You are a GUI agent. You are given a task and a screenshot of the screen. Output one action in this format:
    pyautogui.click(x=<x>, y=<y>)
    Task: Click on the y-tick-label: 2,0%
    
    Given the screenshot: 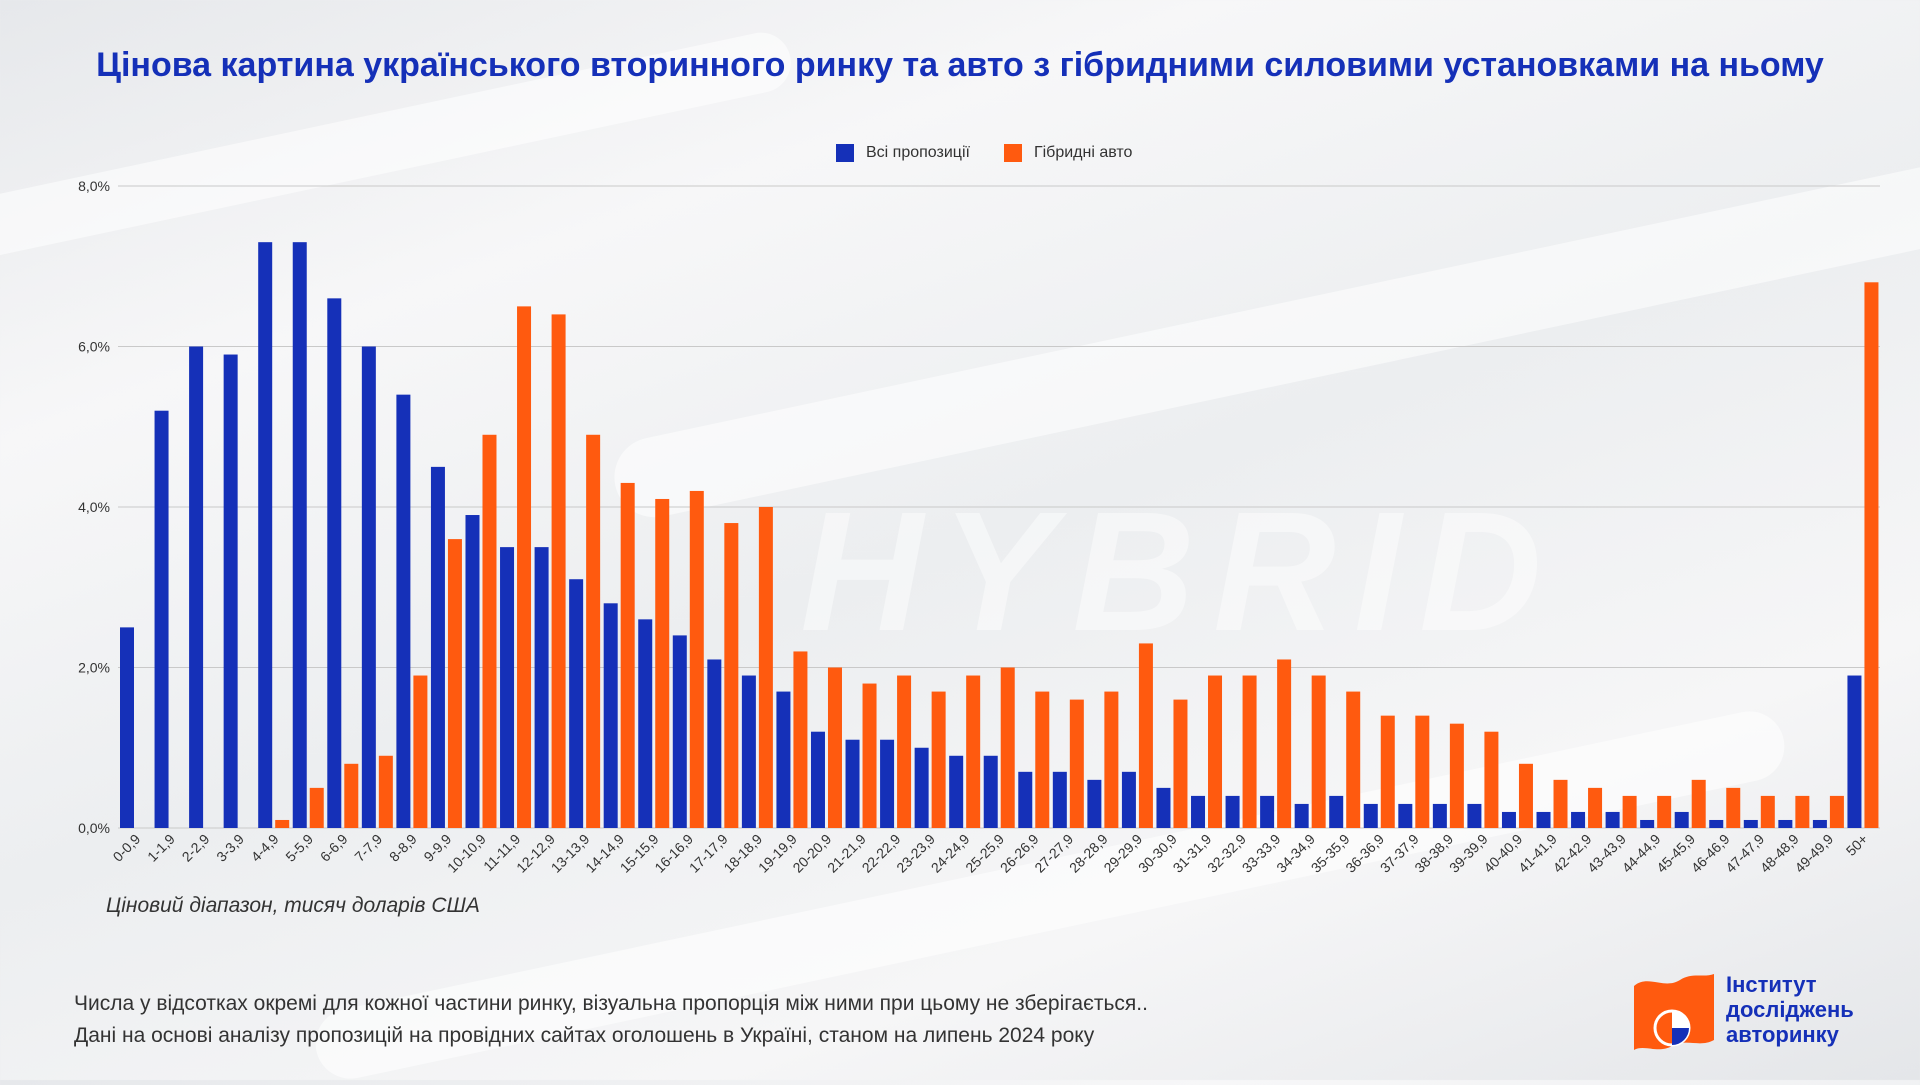 What is the action you would take?
    pyautogui.click(x=94, y=668)
    